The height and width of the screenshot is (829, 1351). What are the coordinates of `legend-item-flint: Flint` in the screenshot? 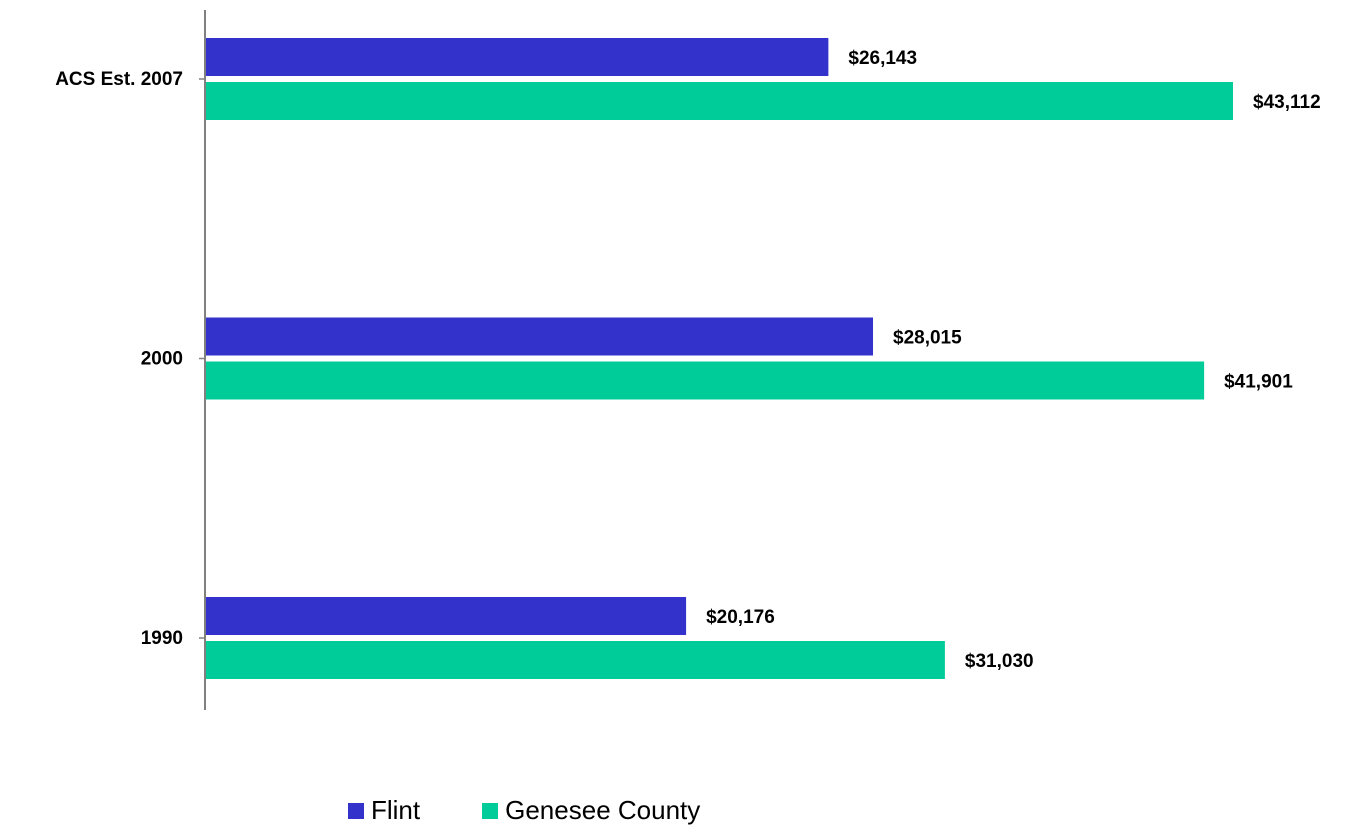 It's located at (384, 810).